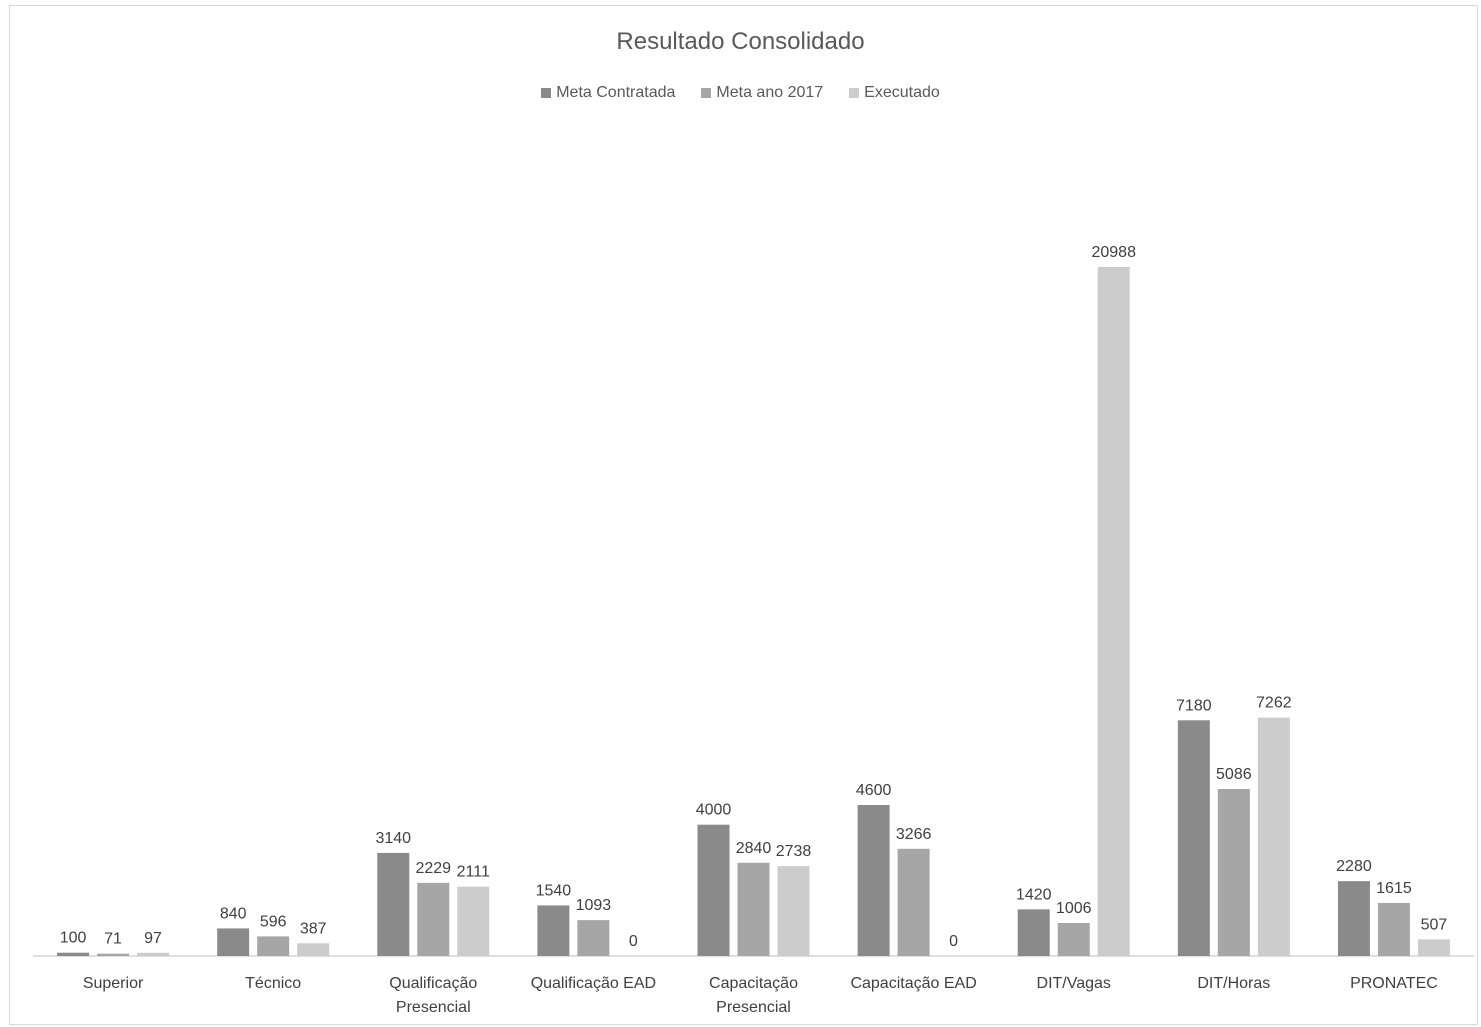 The width and height of the screenshot is (1481, 1027). Describe the element at coordinates (1353, 918) in the screenshot. I see `bar-meta-contratada-pronatec` at that location.